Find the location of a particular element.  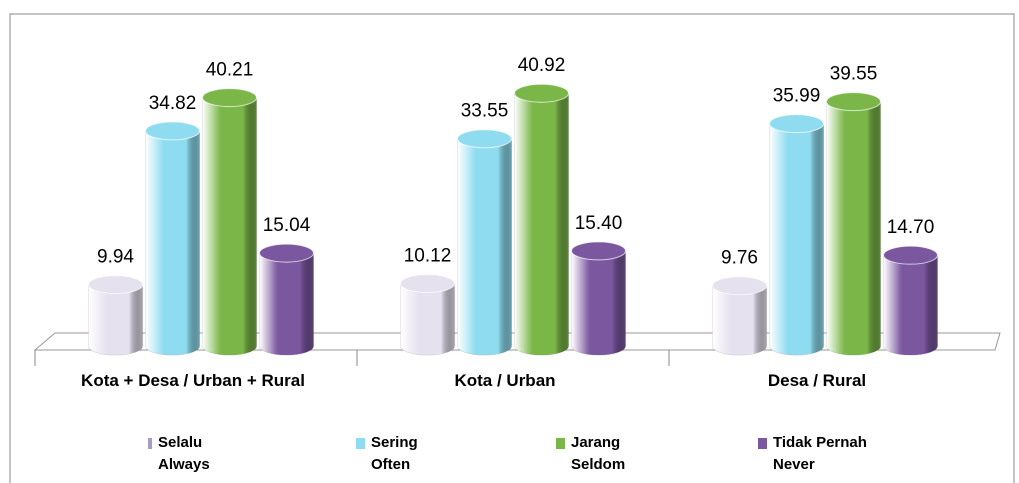

value-label: 15.04 is located at coordinates (287, 225).